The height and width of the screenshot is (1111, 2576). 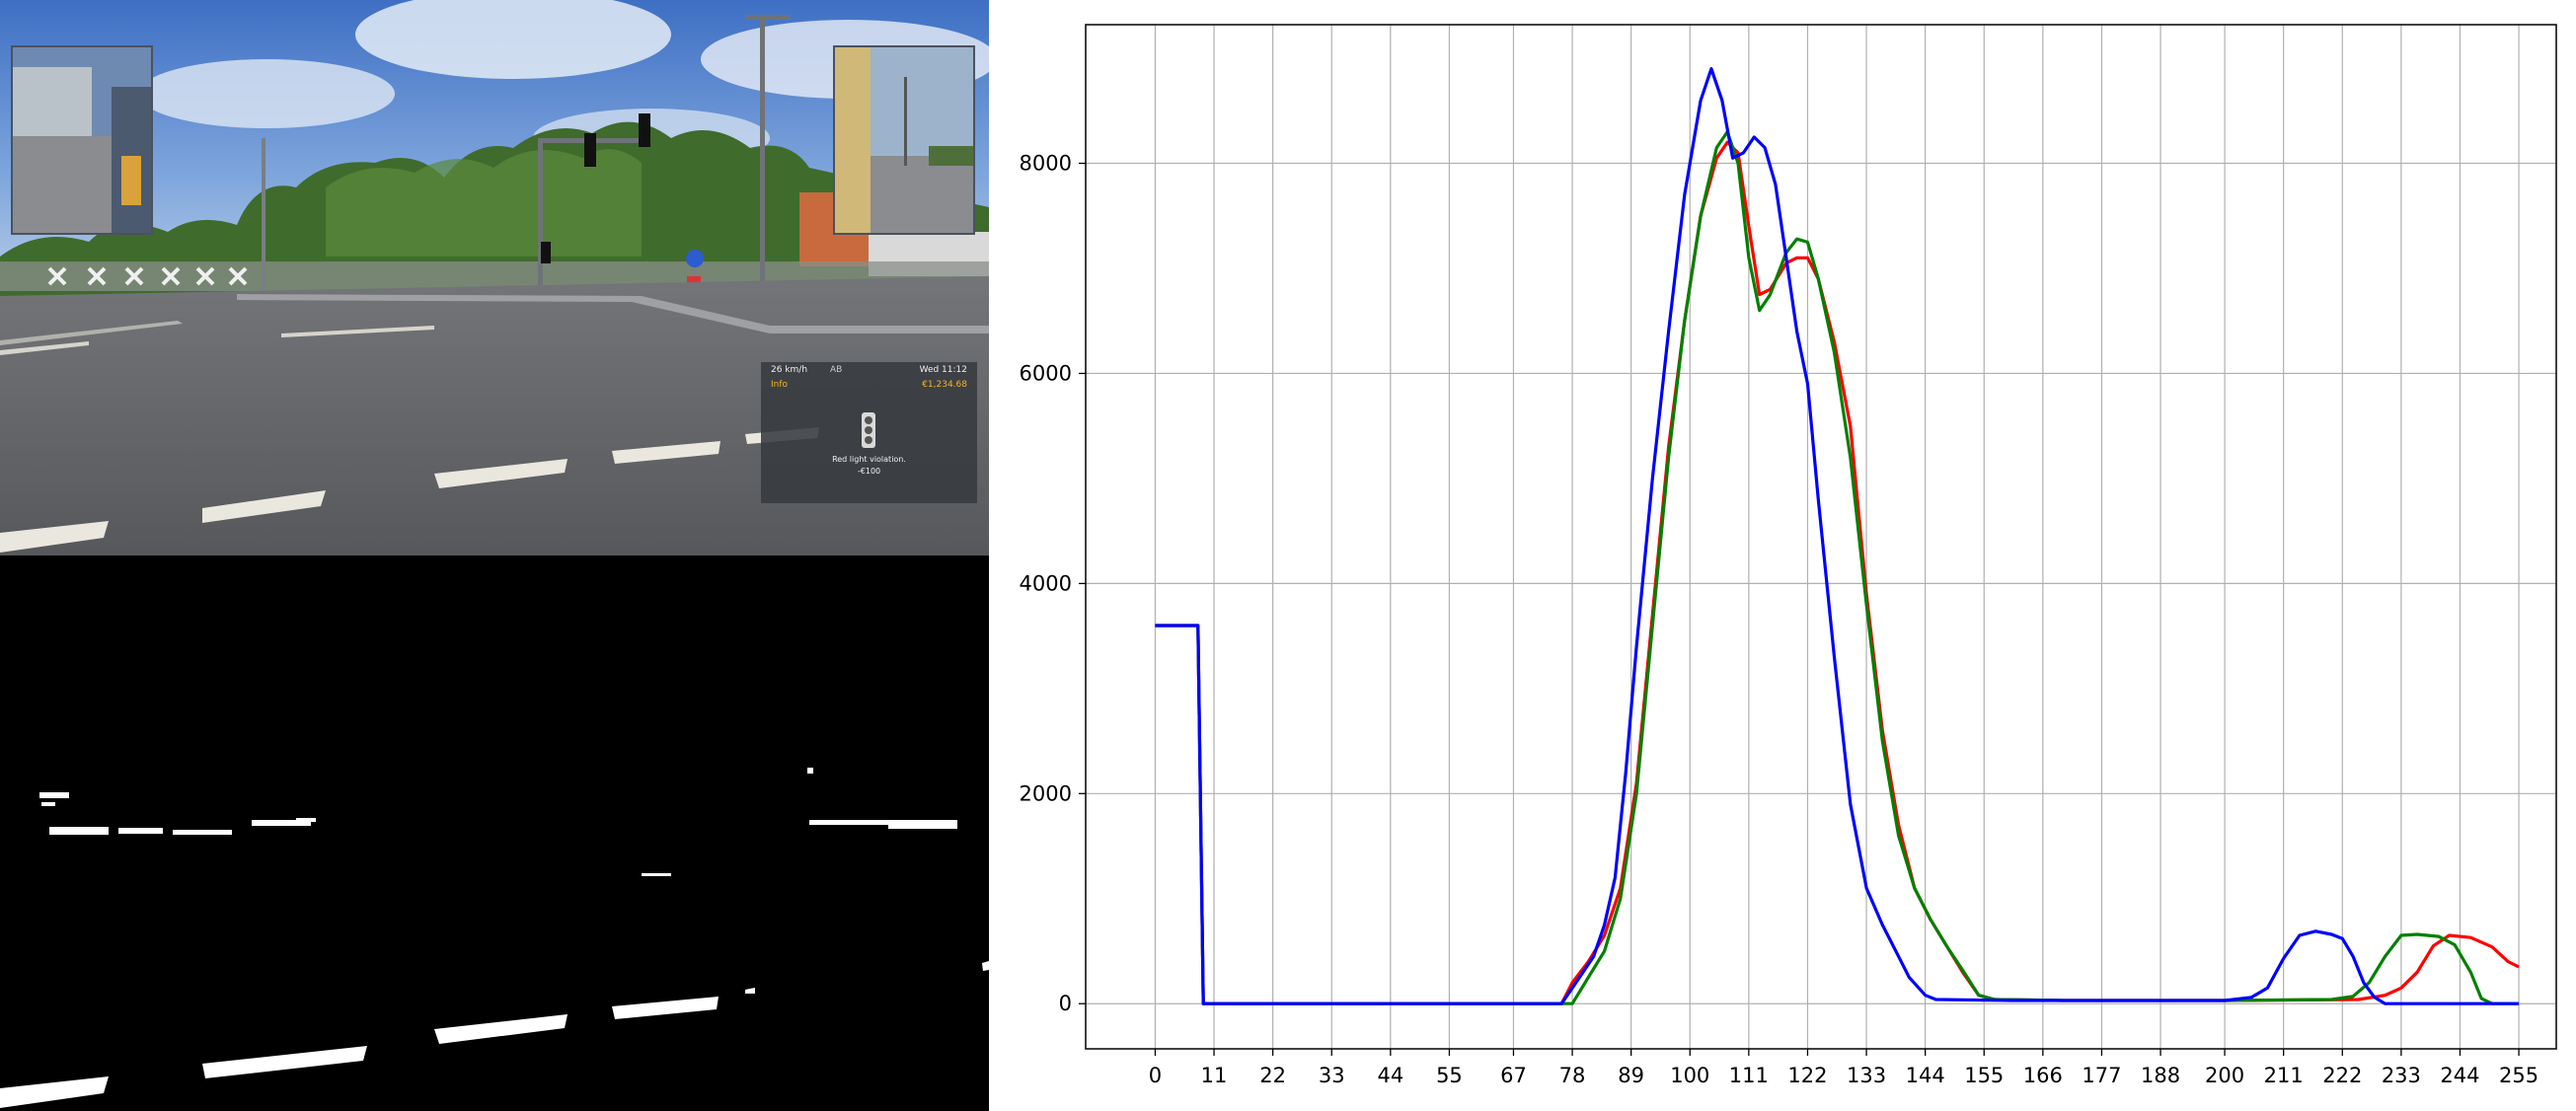 What do you see at coordinates (1046, 373) in the screenshot?
I see `y-tick-label: 6000` at bounding box center [1046, 373].